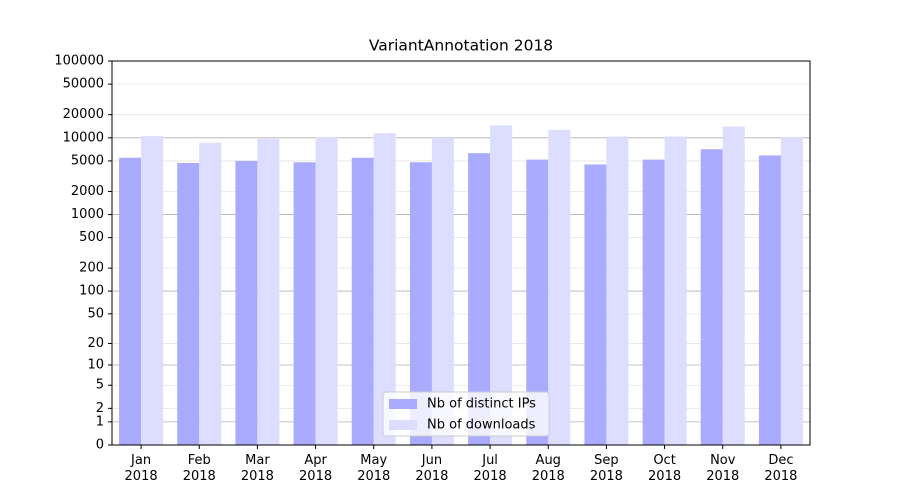 This screenshot has height=500, width=900. Describe the element at coordinates (91, 237) in the screenshot. I see `y-tick-label: 500` at that location.